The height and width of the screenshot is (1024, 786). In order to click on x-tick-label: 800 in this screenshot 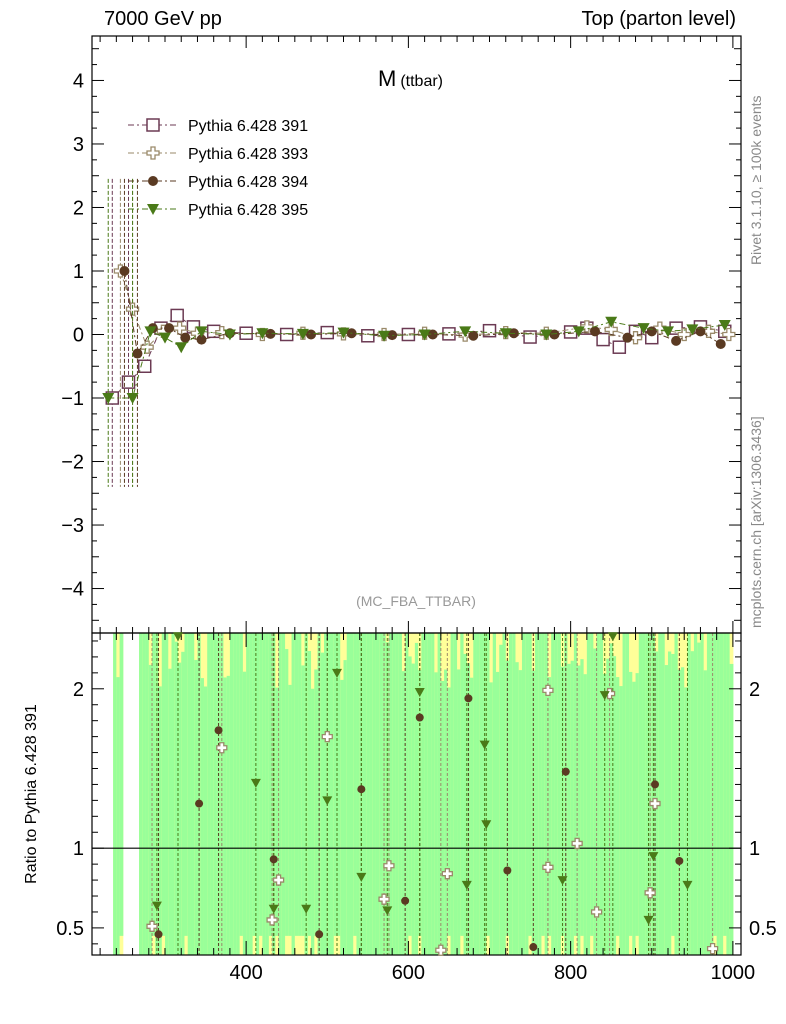, I will do `click(570, 973)`.